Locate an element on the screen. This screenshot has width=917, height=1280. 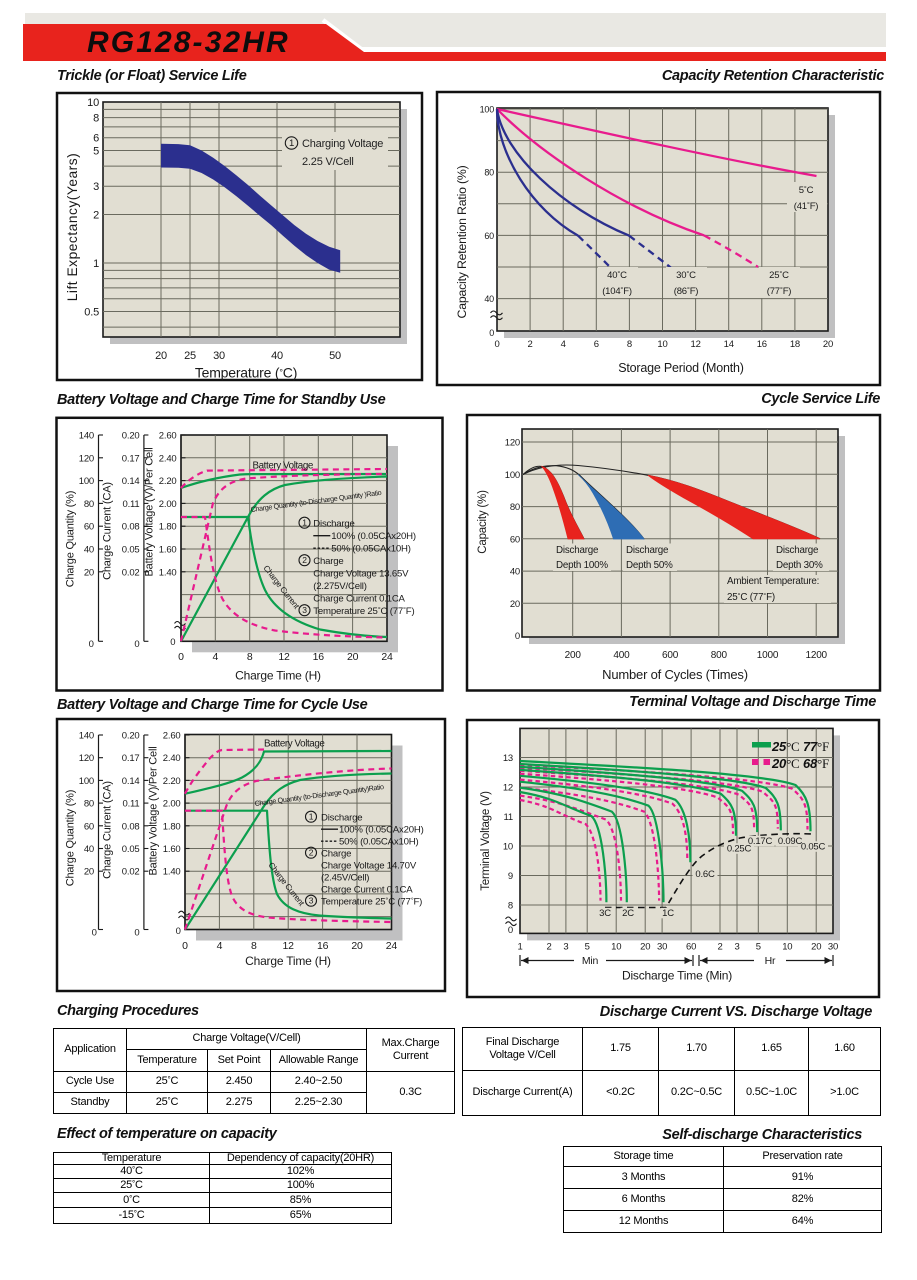
svg-text: 100% (0.05CAx20H) is located at coordinates (381, 830).